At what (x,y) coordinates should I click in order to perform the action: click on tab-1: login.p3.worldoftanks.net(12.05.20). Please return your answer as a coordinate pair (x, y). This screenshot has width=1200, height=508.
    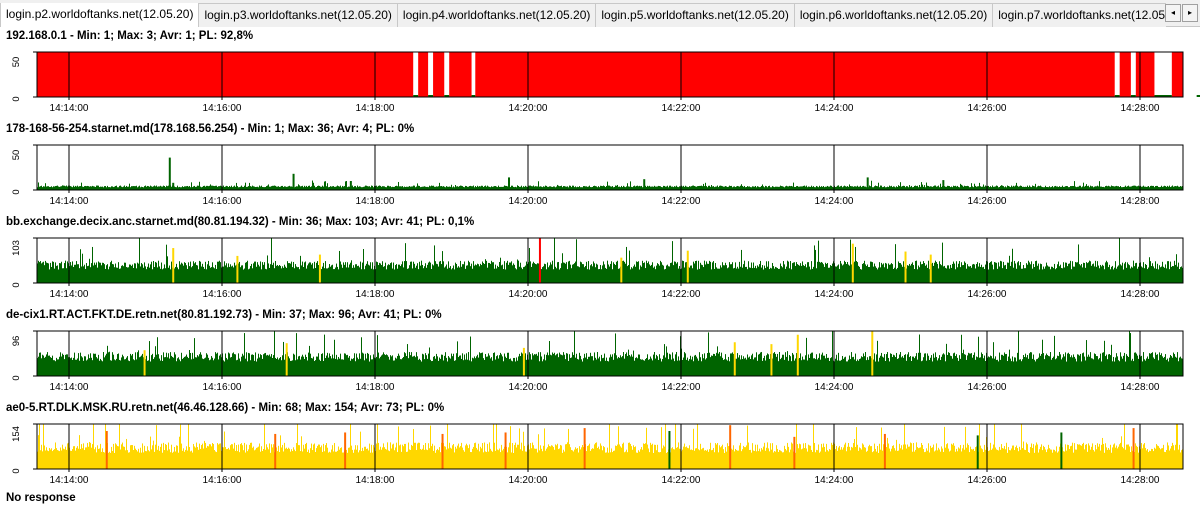
    Looking at the image, I should click on (298, 15).